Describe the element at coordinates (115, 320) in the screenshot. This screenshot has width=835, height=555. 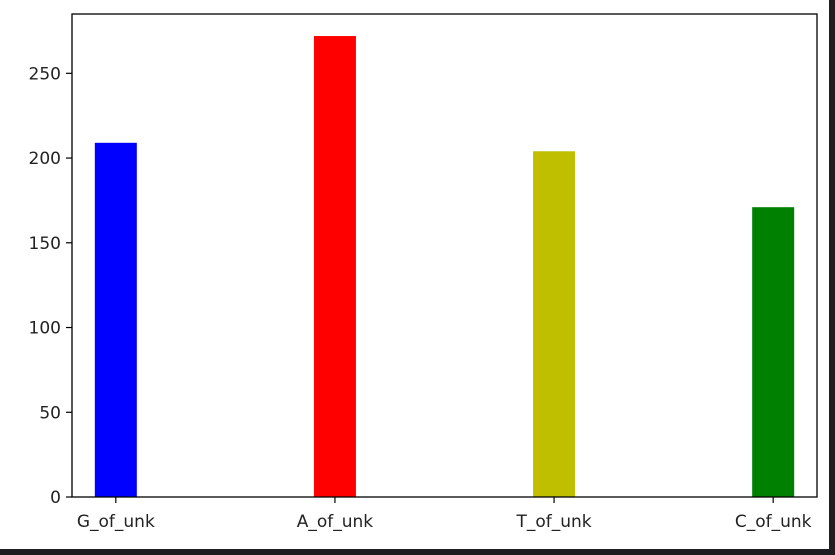
I see `bar-g-of-unk` at that location.